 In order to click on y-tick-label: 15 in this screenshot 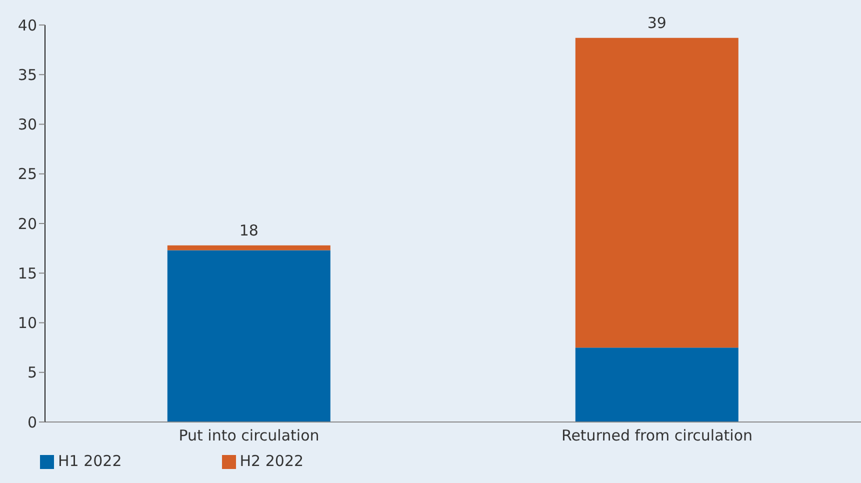, I will do `click(27, 273)`.